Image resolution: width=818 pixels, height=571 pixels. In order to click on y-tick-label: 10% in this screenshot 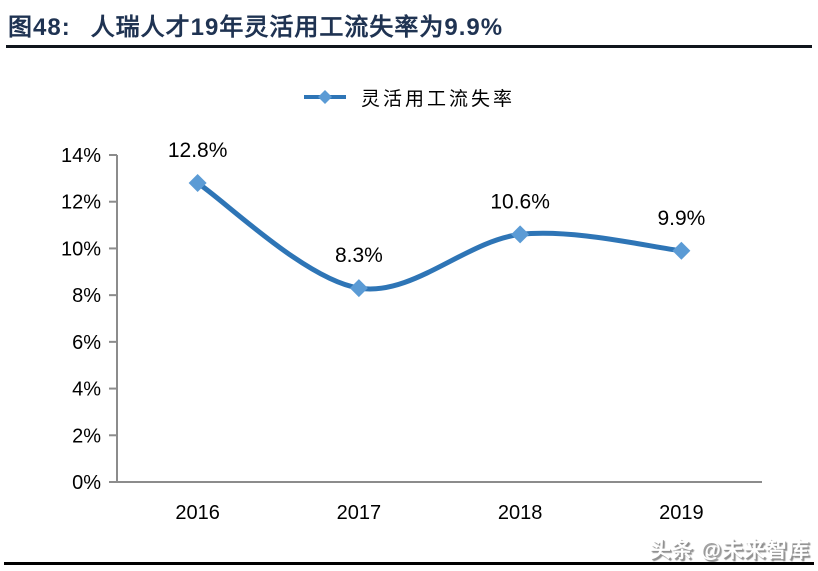, I will do `click(81, 249)`.